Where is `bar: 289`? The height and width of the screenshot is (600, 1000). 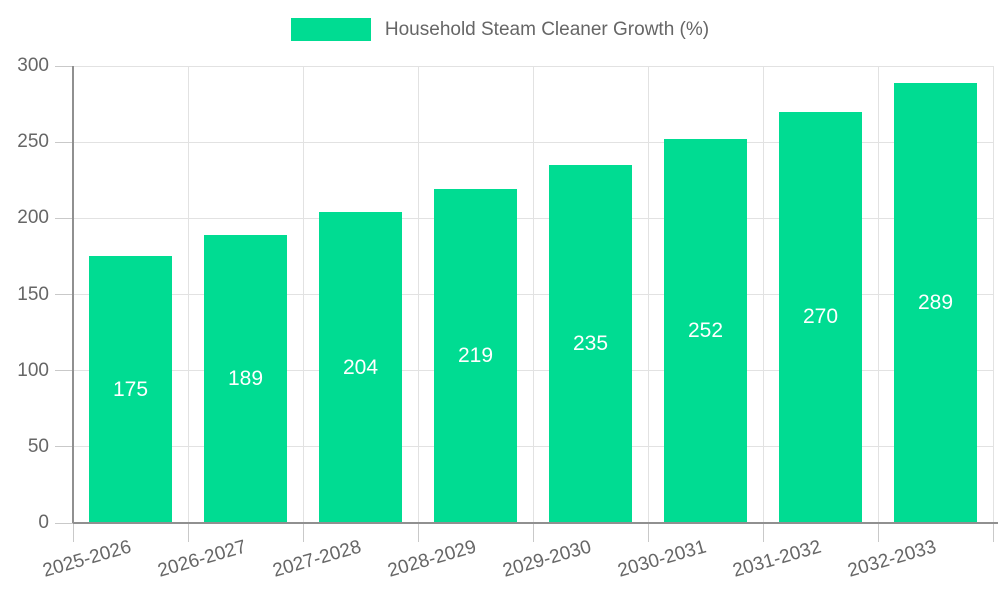 bar: 289 is located at coordinates (935, 302).